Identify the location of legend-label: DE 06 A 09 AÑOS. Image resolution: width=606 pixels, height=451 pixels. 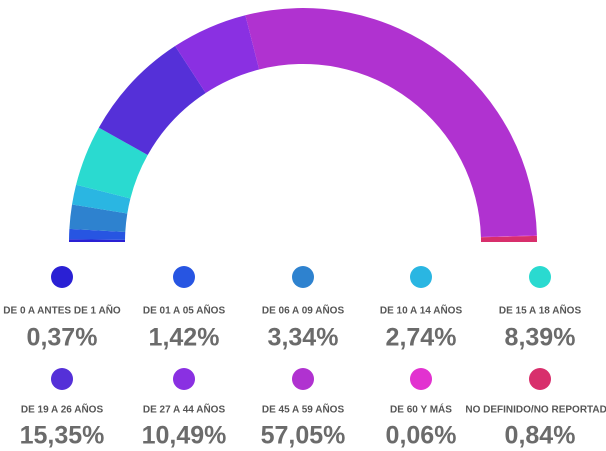
(303, 310).